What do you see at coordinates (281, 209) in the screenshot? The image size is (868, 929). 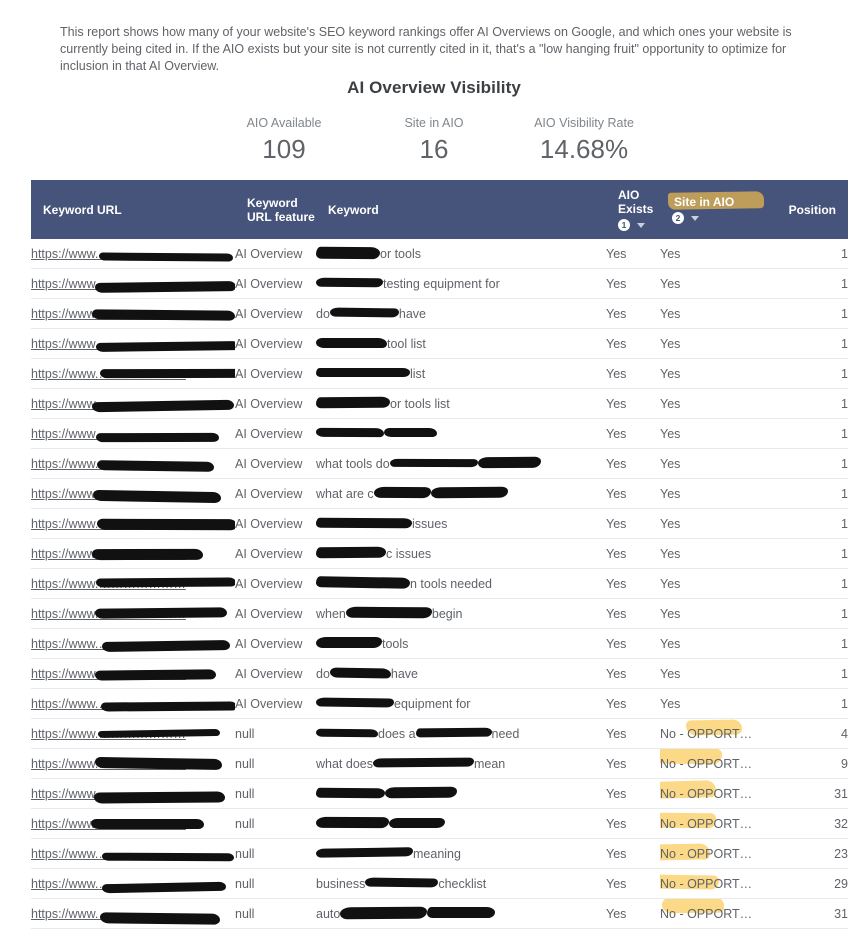 I see `column-header-label: Keyword URL feature` at bounding box center [281, 209].